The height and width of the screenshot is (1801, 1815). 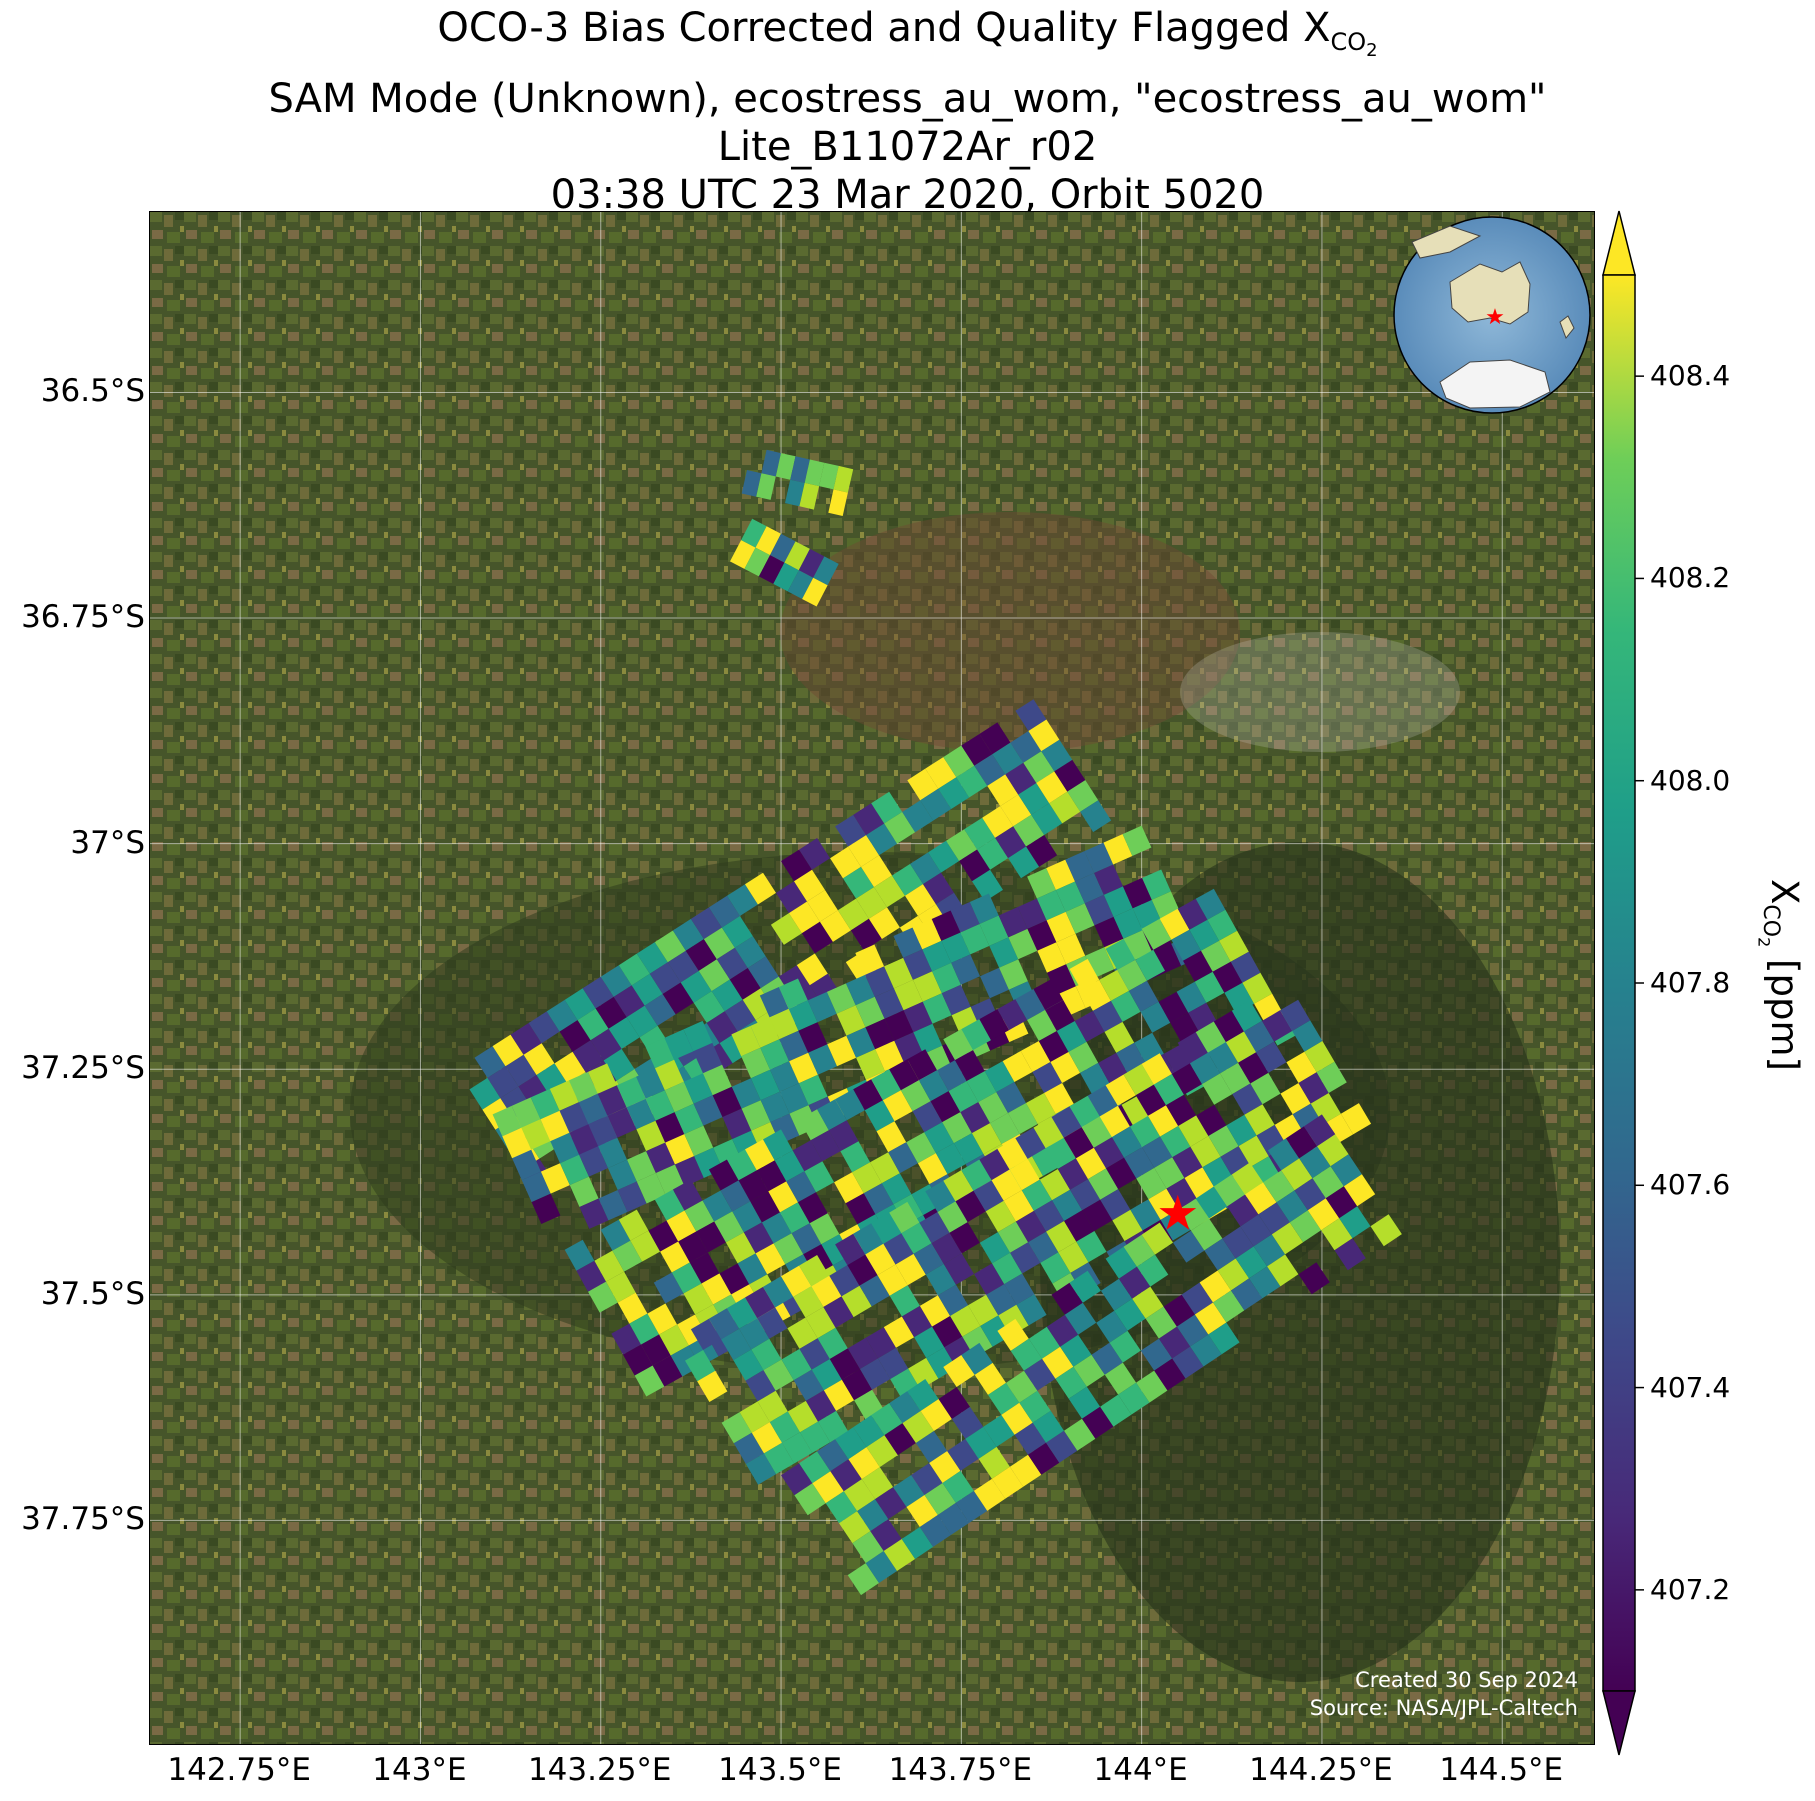 What do you see at coordinates (1690, 780) in the screenshot?
I see `colorbar-tick-label: 408.0` at bounding box center [1690, 780].